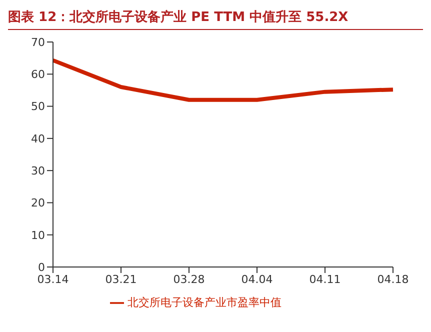 Image resolution: width=431 pixels, height=332 pixels. I want to click on legend-label: 北交所电子设备产业市盈率中值, so click(205, 302).